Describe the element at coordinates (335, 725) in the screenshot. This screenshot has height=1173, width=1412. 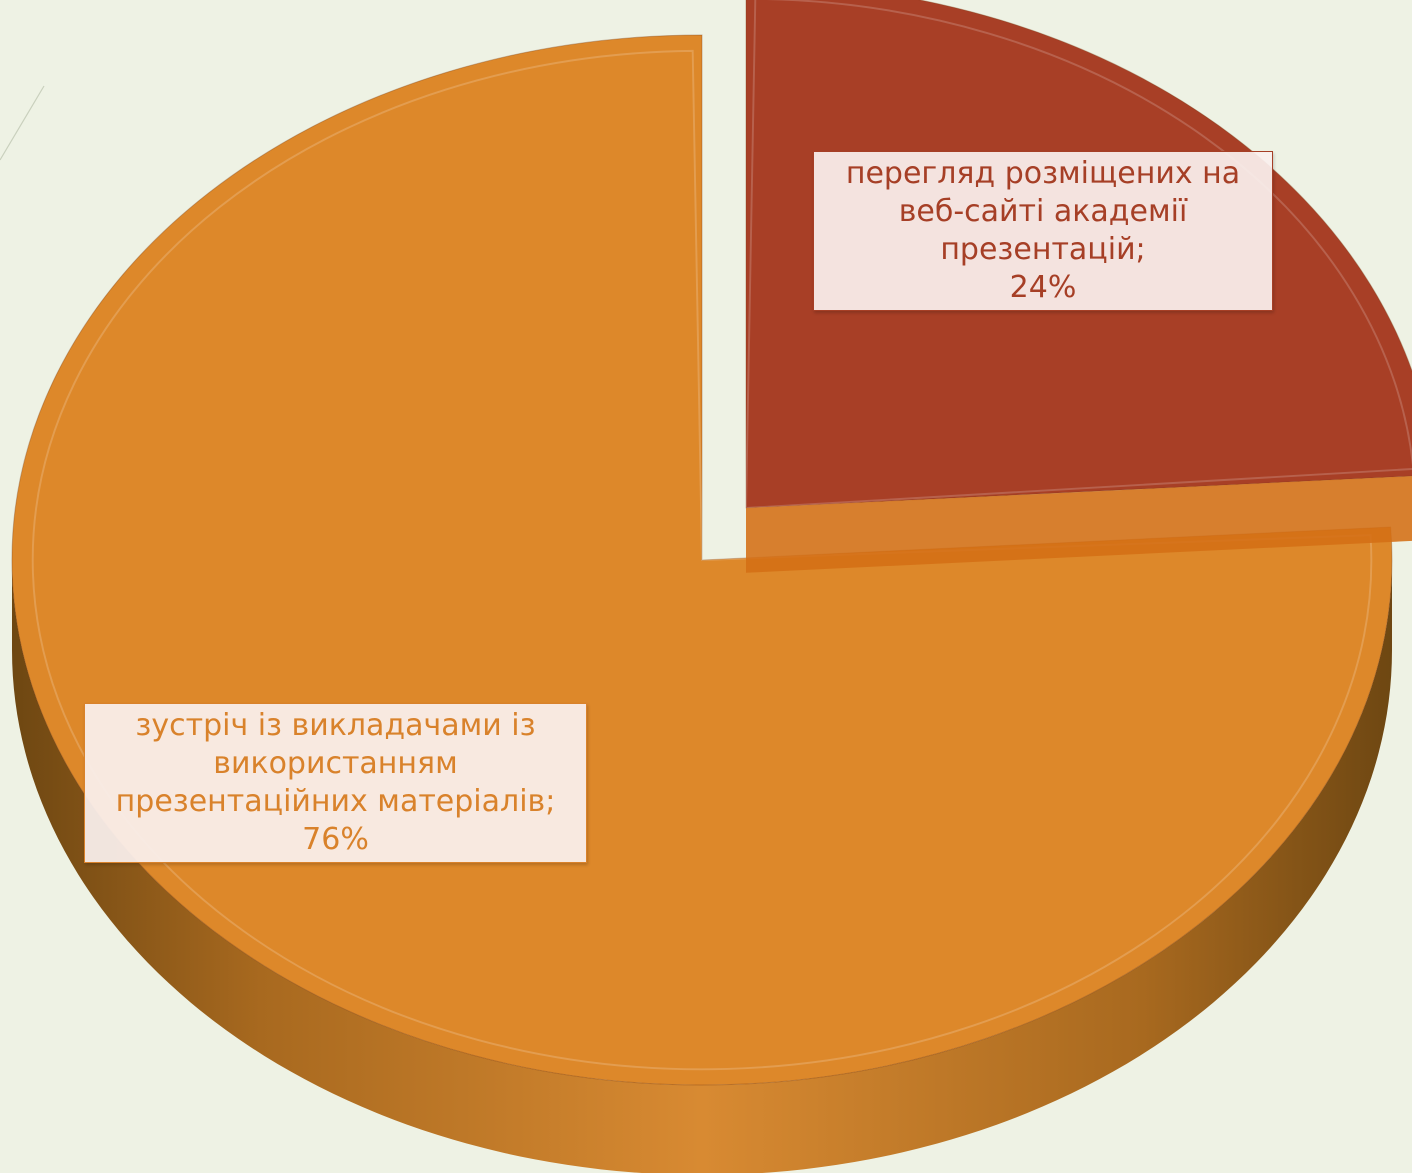
I see `data-label-line: зустріч із викладачами із` at that location.